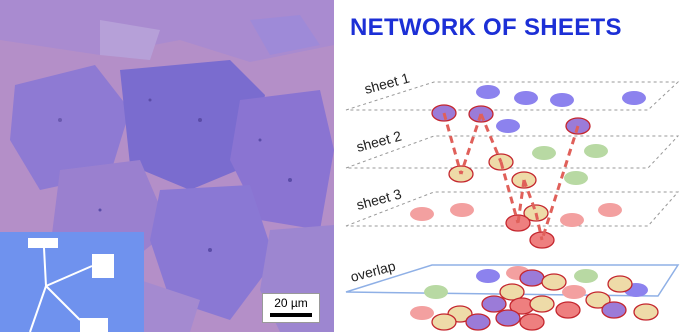 The height and width of the screenshot is (332, 684). Describe the element at coordinates (379, 199) in the screenshot. I see `layer-label-sheet-3: sheet 3` at that location.